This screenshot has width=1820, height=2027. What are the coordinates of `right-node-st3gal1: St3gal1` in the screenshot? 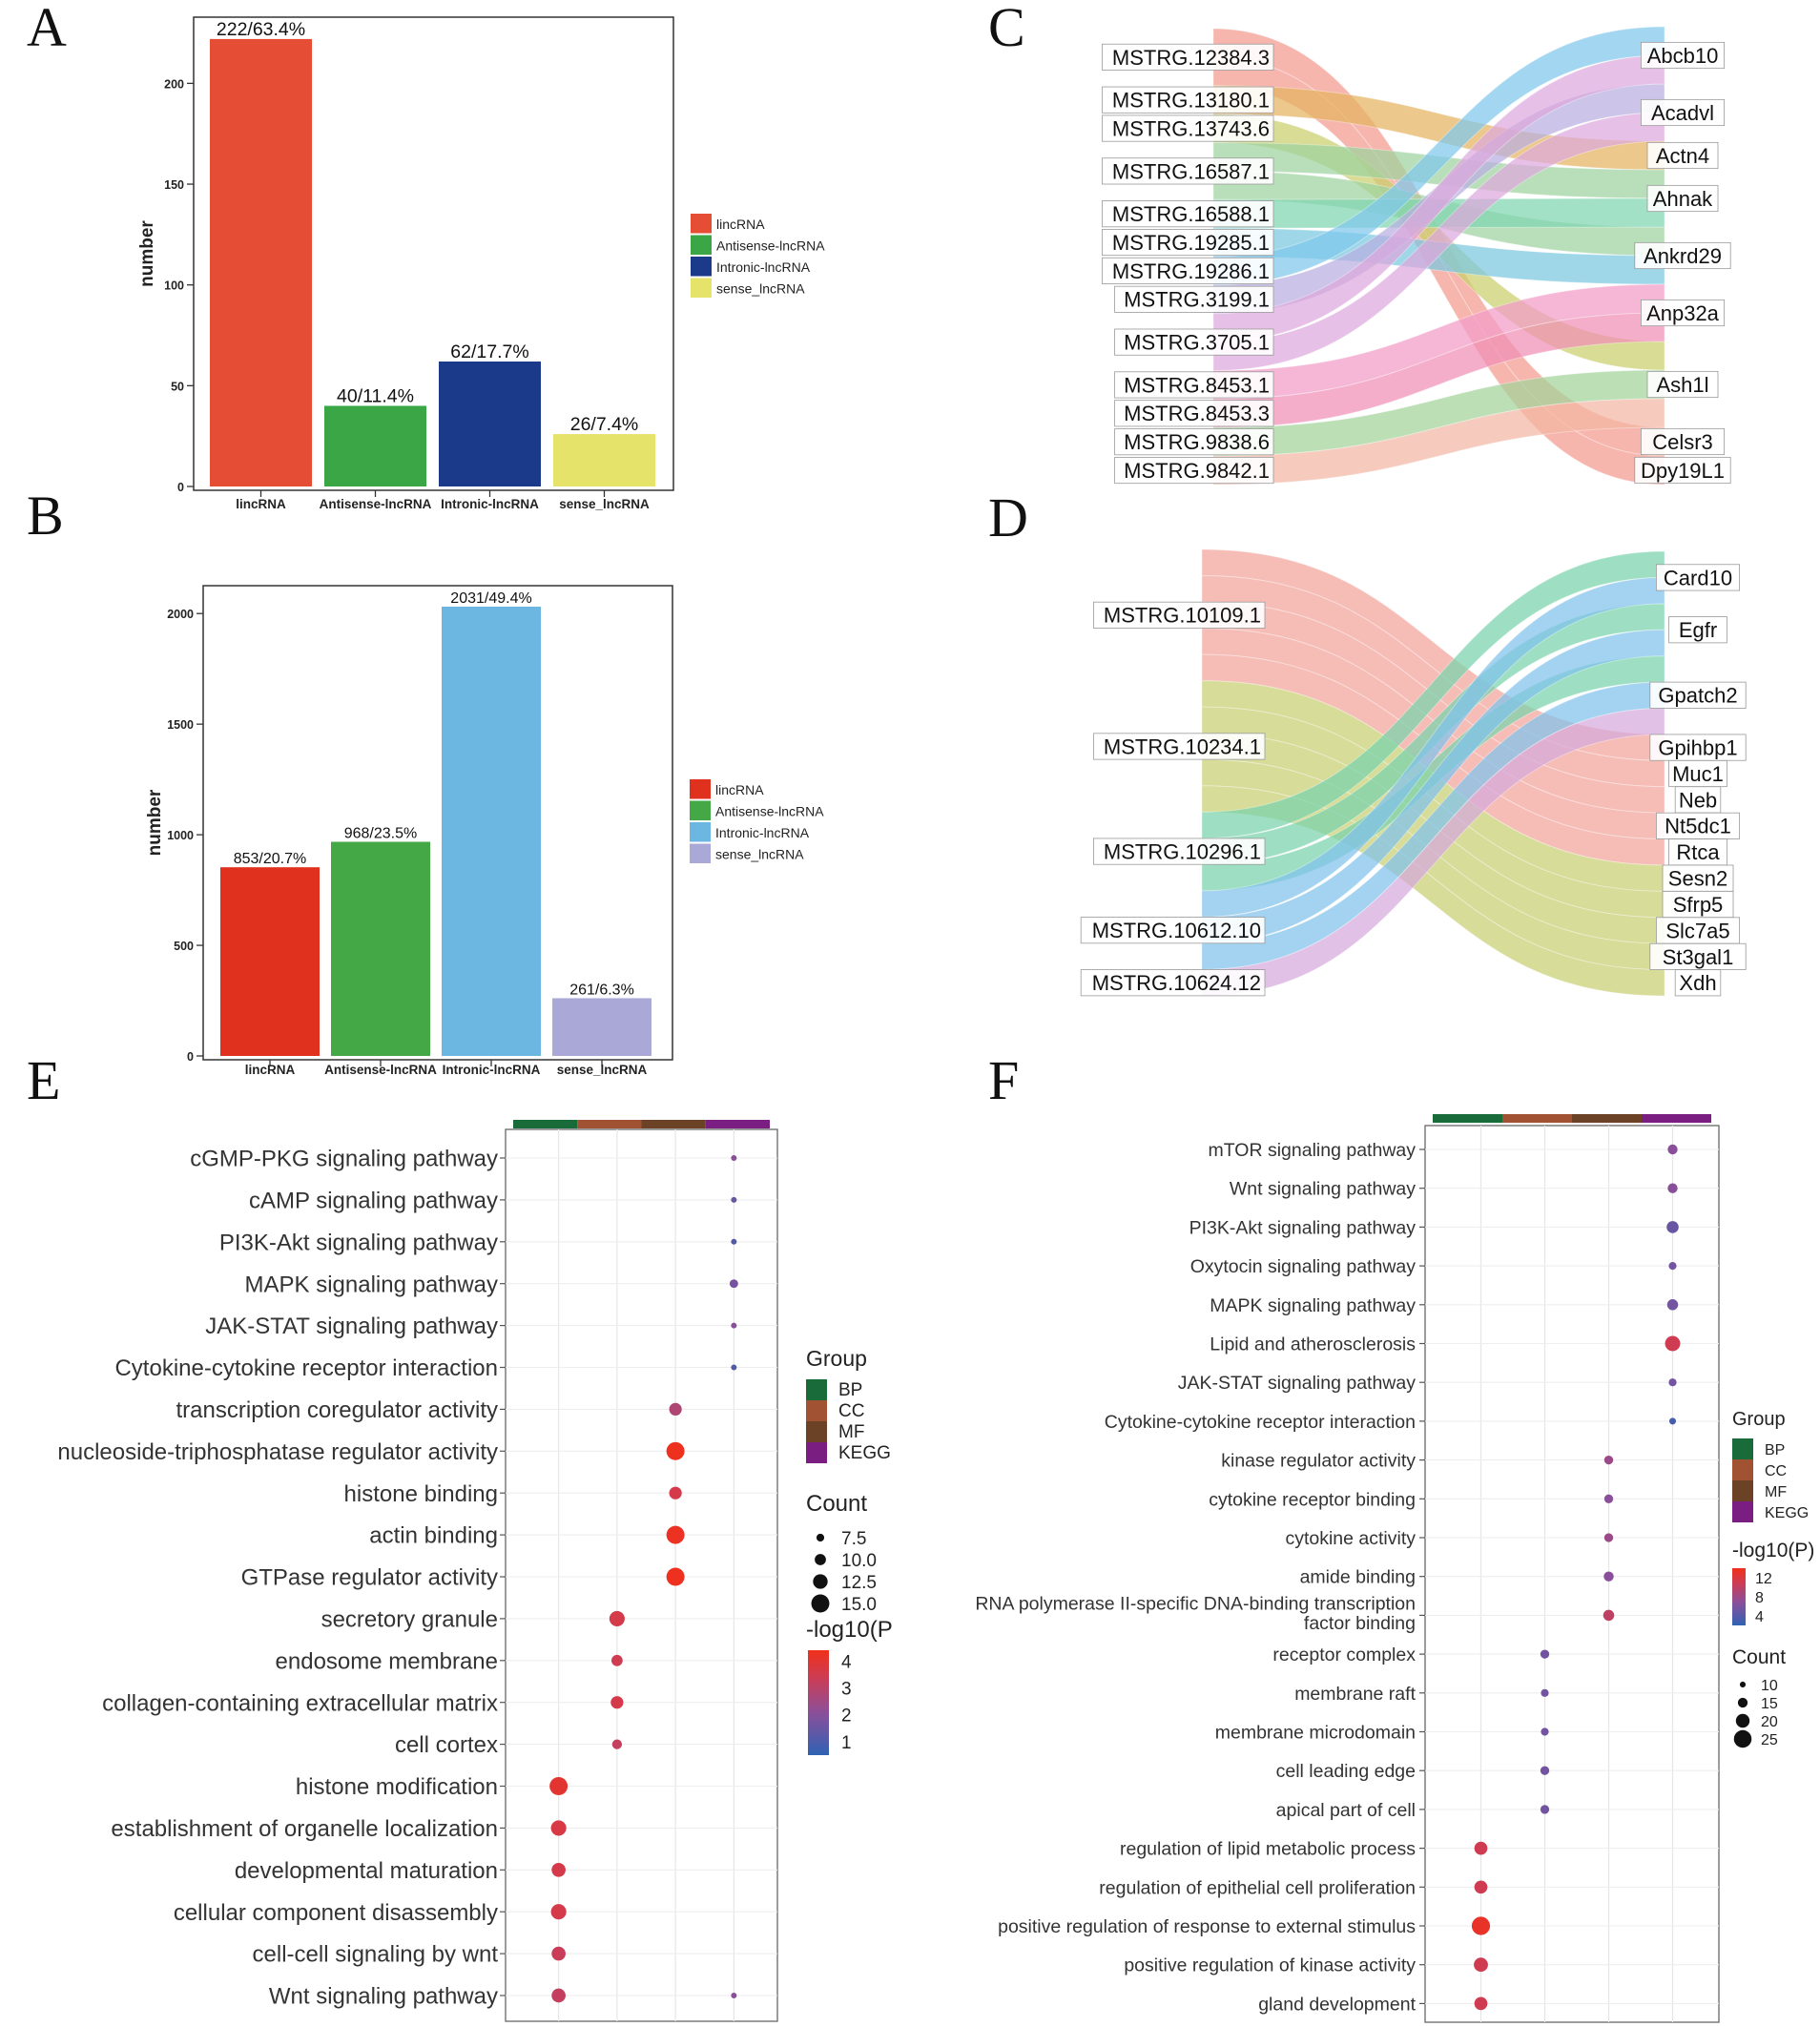 It's located at (1698, 957).